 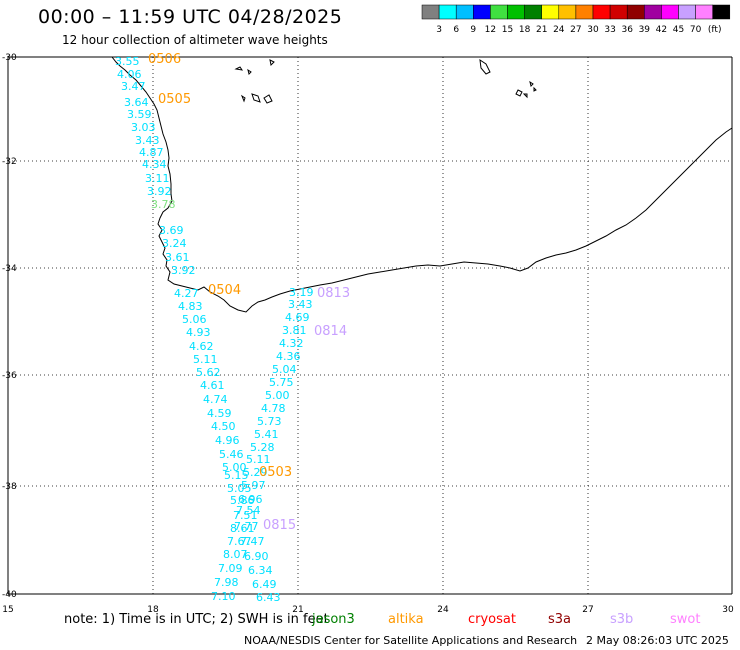 What do you see at coordinates (609, 30) in the screenshot?
I see `color-tick-label: 33` at bounding box center [609, 30].